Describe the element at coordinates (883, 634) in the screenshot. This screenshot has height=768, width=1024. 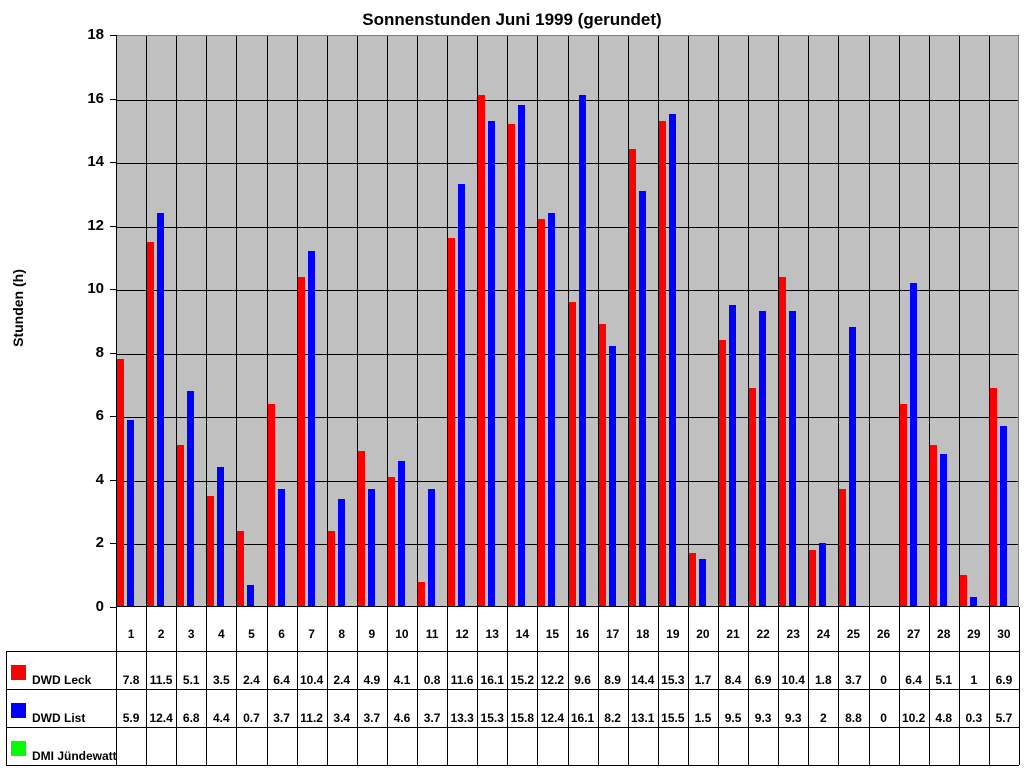
I see `table-header-day: 26` at that location.